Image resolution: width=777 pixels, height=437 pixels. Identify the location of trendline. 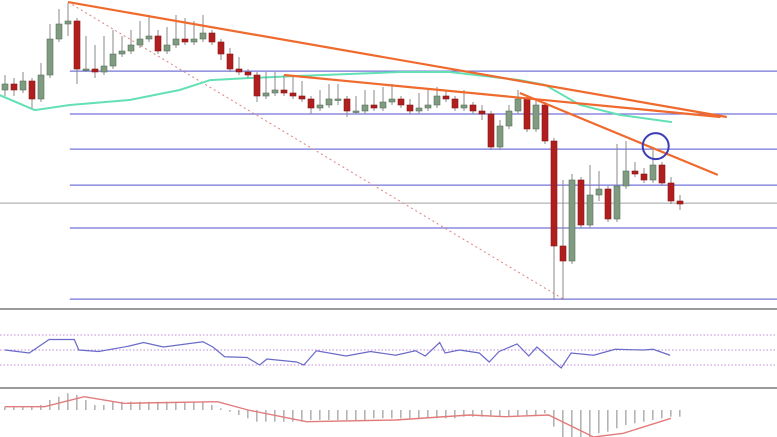
(502, 96).